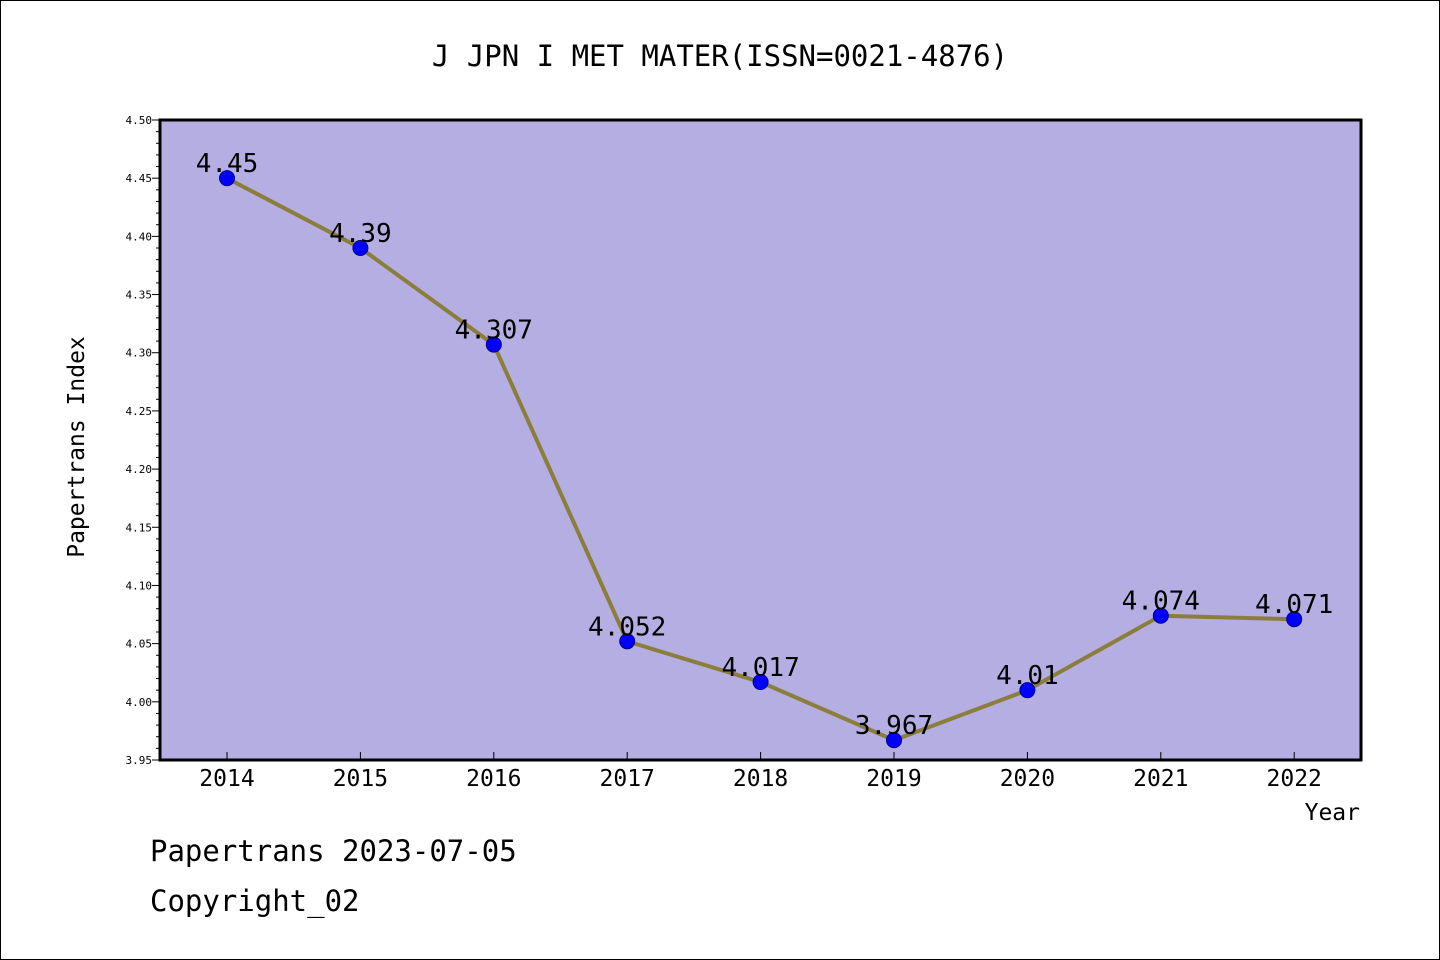 This screenshot has width=1440, height=960. What do you see at coordinates (627, 627) in the screenshot?
I see `data-label: 4.052` at bounding box center [627, 627].